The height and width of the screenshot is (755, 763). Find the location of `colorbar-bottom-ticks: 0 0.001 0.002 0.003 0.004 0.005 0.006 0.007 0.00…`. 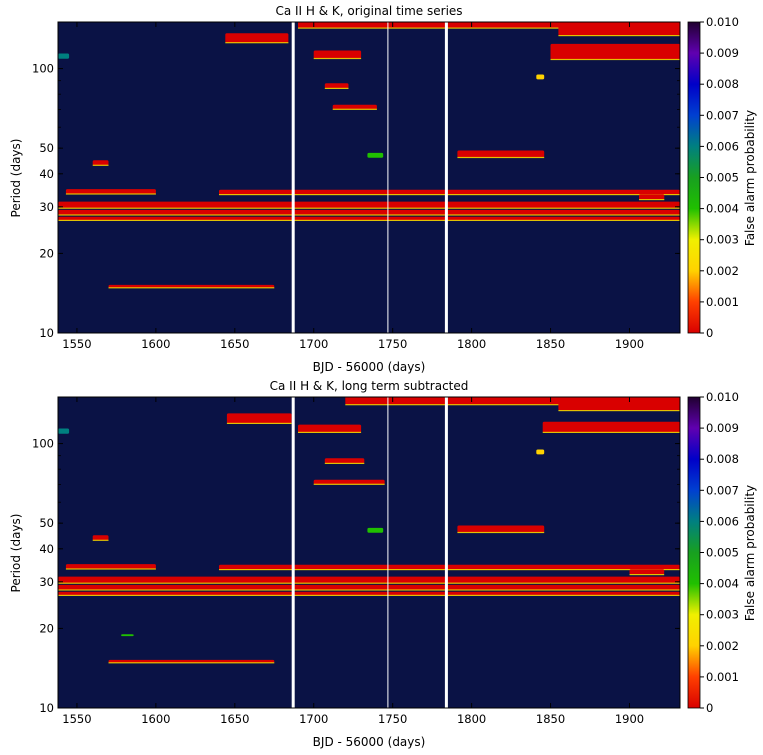

colorbar-bottom-ticks: 0 0.001 0.002 0.003 0.004 0.005 0.006 0.007 0.00… is located at coordinates (719, 552).